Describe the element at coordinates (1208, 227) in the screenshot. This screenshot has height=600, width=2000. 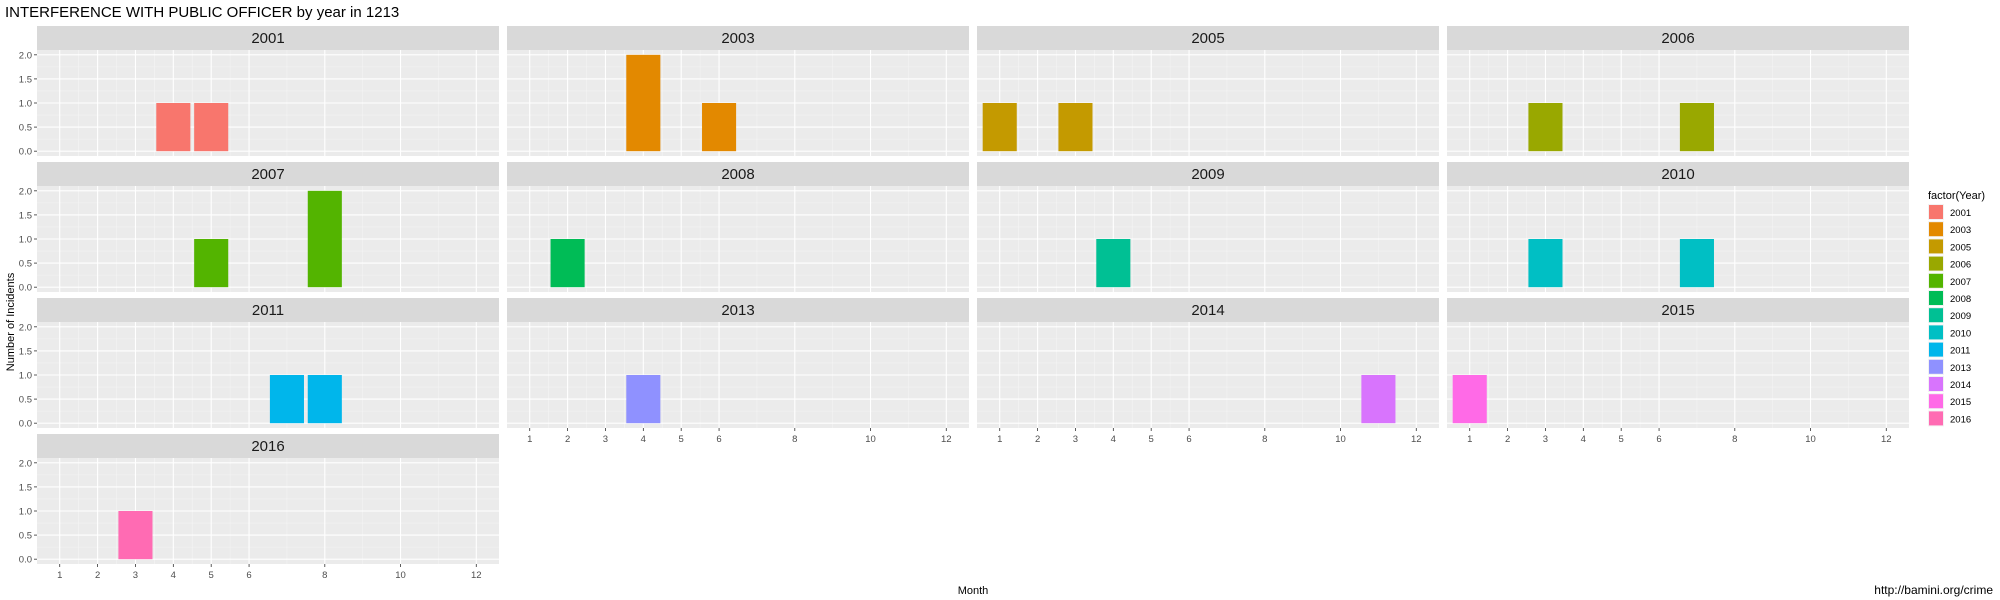
I see `facet-2009: 2009` at that location.